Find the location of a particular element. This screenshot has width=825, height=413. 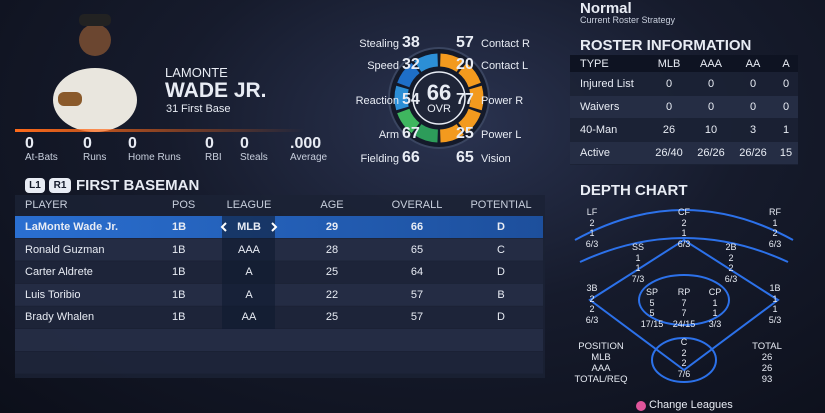

depth-mlb: 5 is located at coordinates (652, 302).